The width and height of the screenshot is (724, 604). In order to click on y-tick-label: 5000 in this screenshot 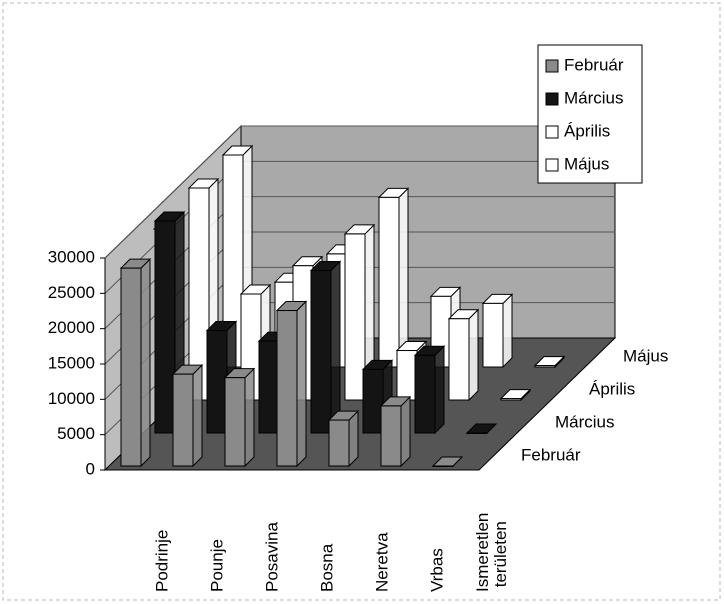, I will do `click(76, 433)`.